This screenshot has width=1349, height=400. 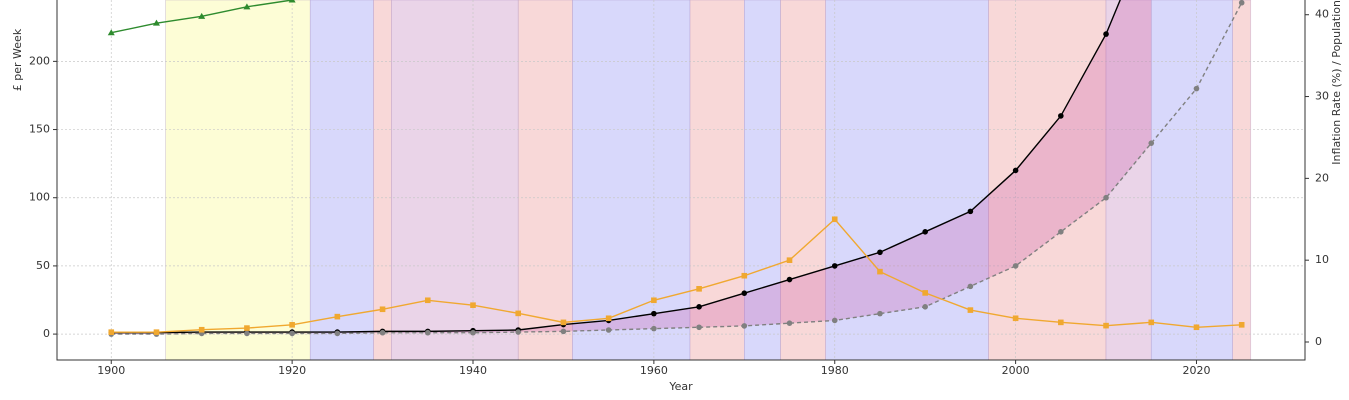 What do you see at coordinates (1318, 341) in the screenshot?
I see `y2-tick-label: 0` at bounding box center [1318, 341].